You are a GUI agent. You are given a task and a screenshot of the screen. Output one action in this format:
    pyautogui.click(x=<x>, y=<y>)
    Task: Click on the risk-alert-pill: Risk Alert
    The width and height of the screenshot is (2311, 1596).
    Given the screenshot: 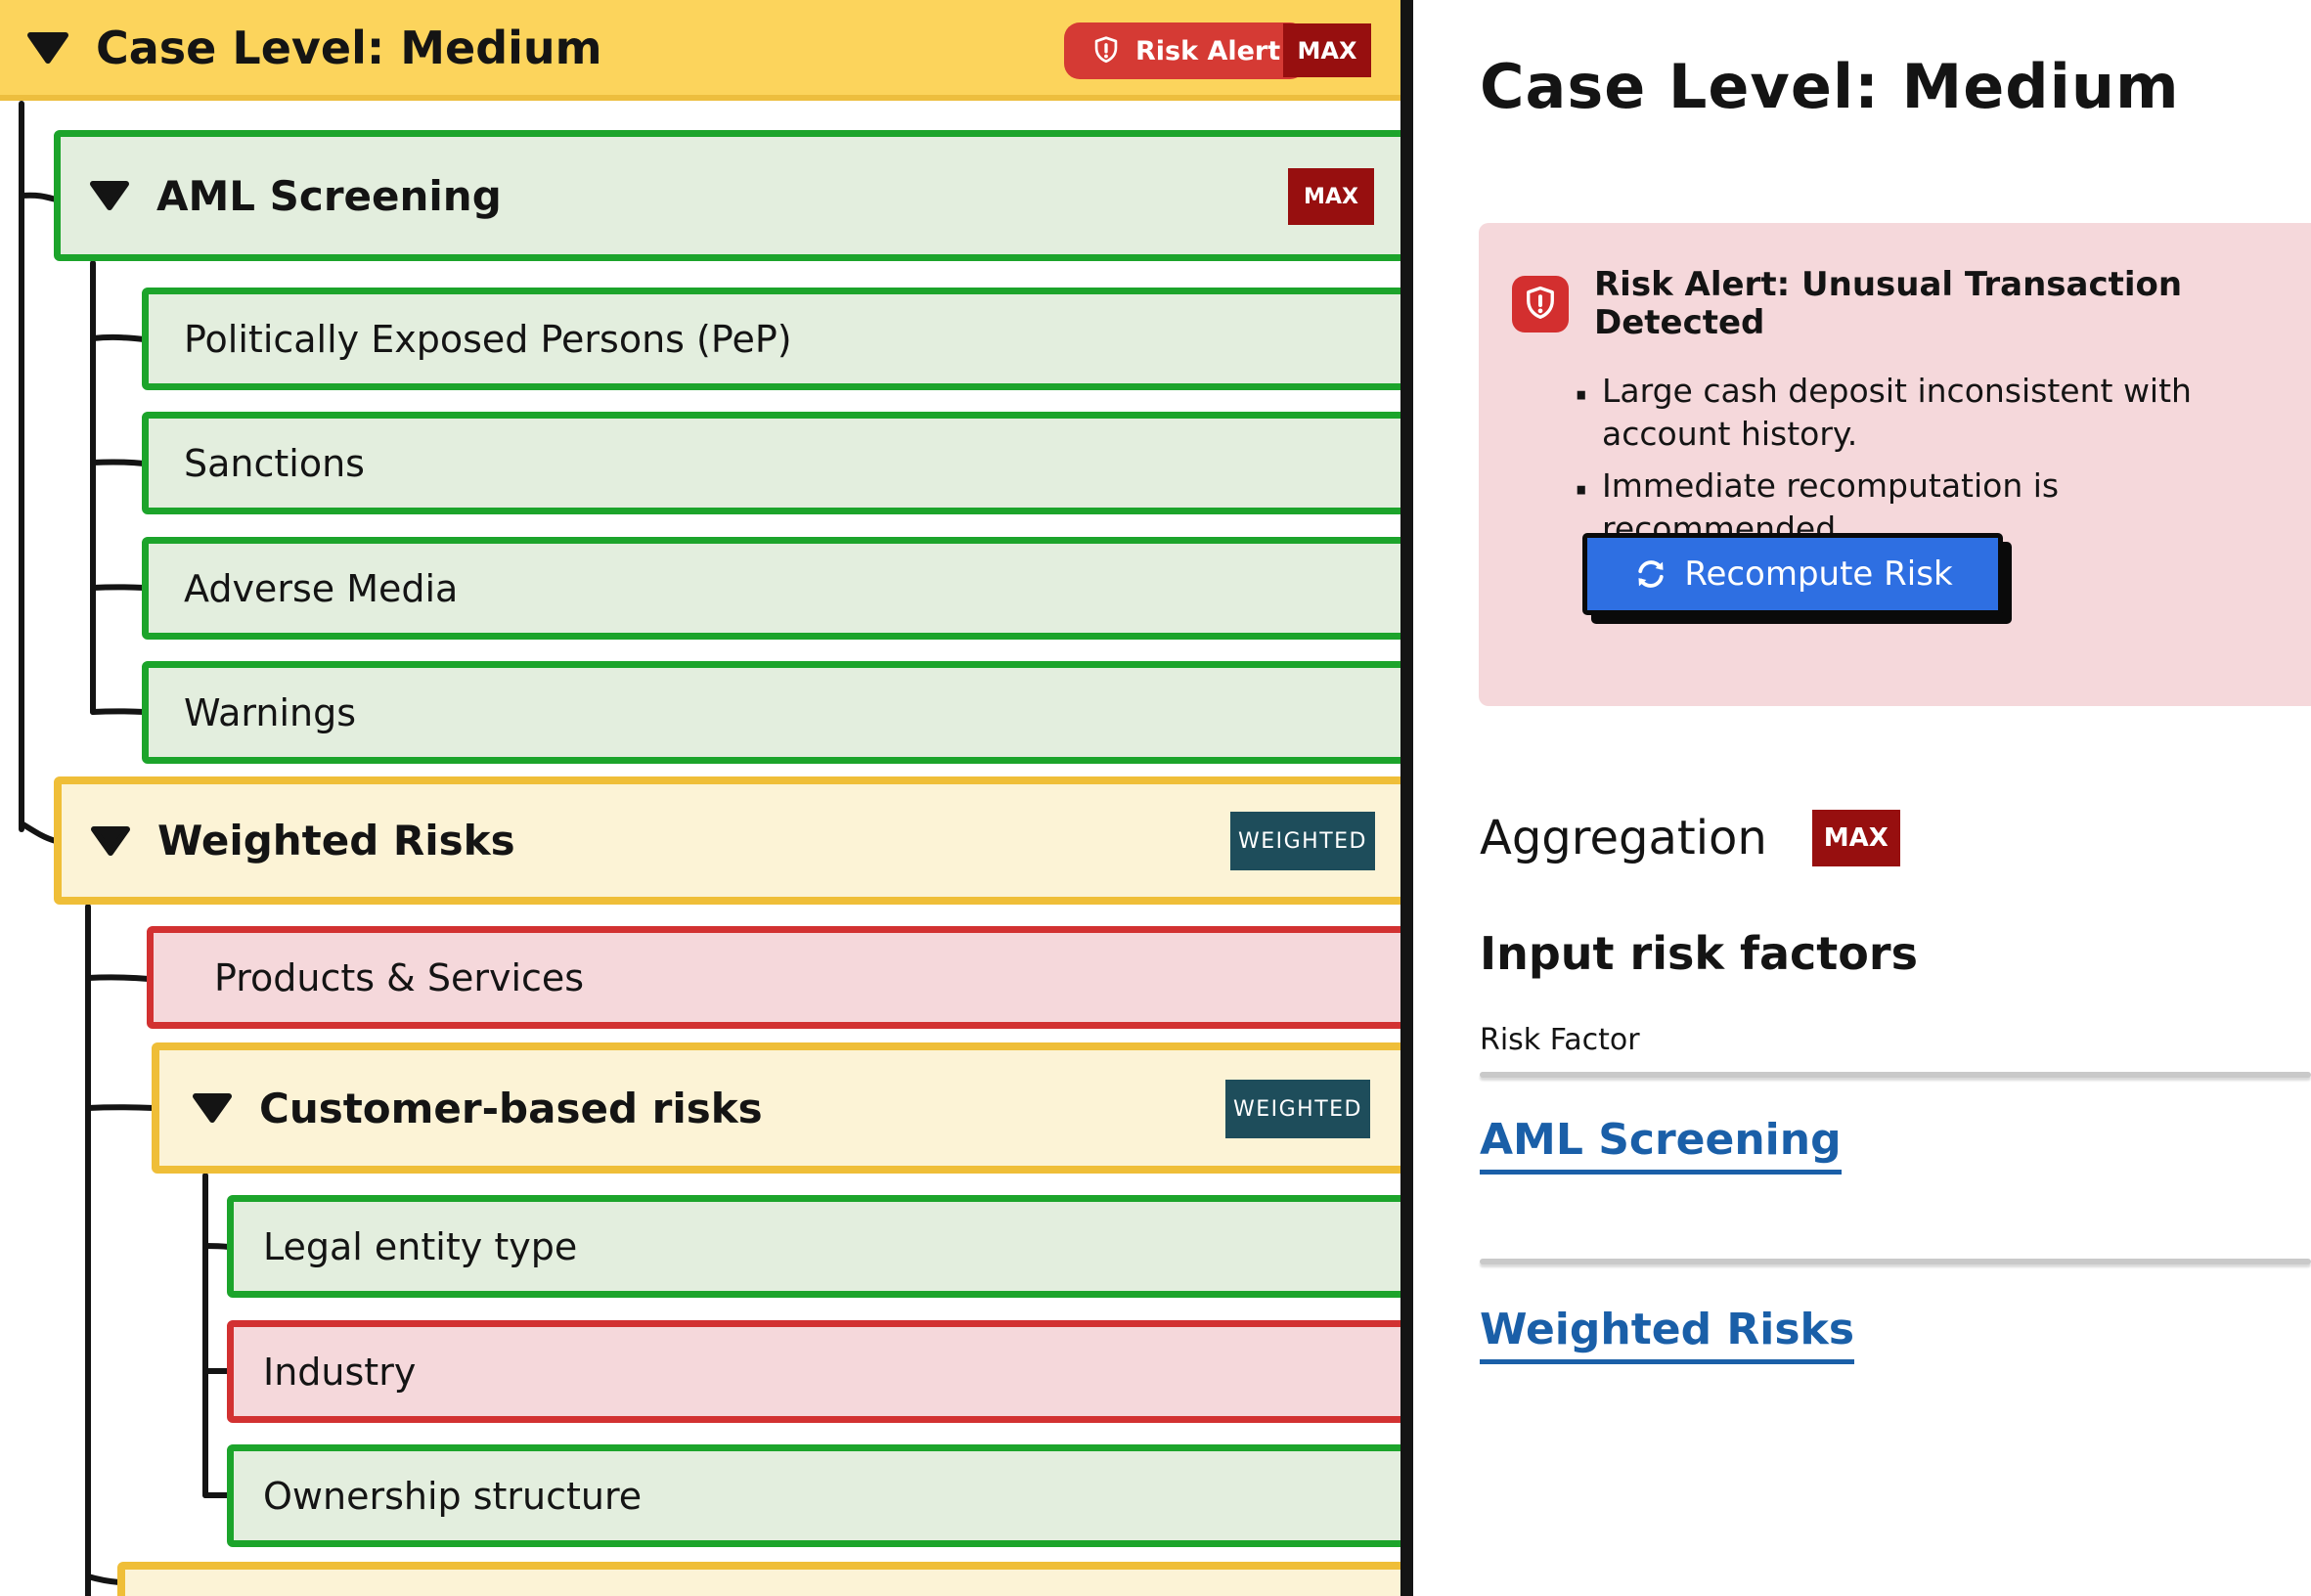 What is the action you would take?
    pyautogui.click(x=1185, y=50)
    